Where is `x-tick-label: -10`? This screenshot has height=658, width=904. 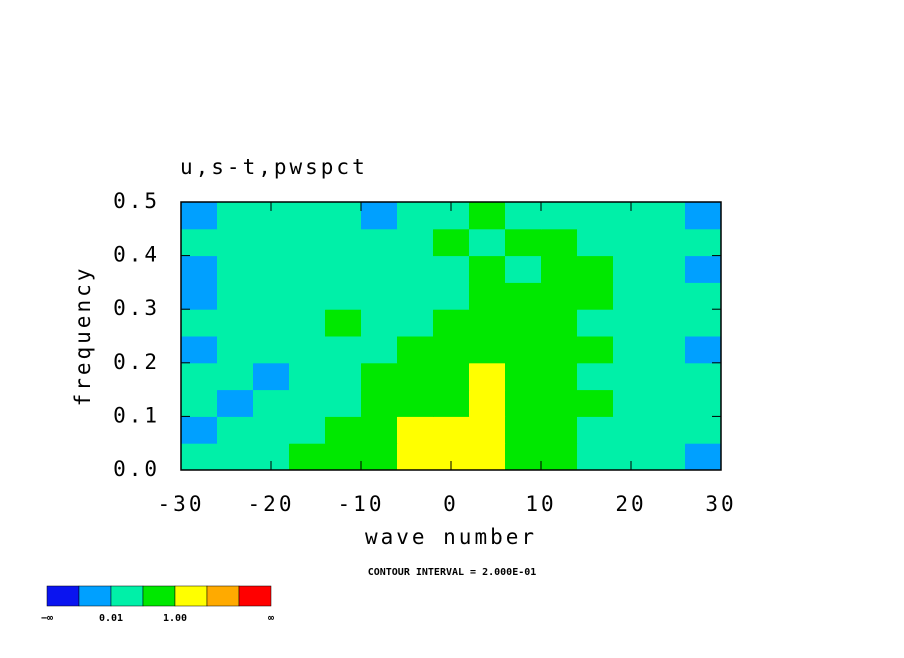 x-tick-label: -10 is located at coordinates (361, 504).